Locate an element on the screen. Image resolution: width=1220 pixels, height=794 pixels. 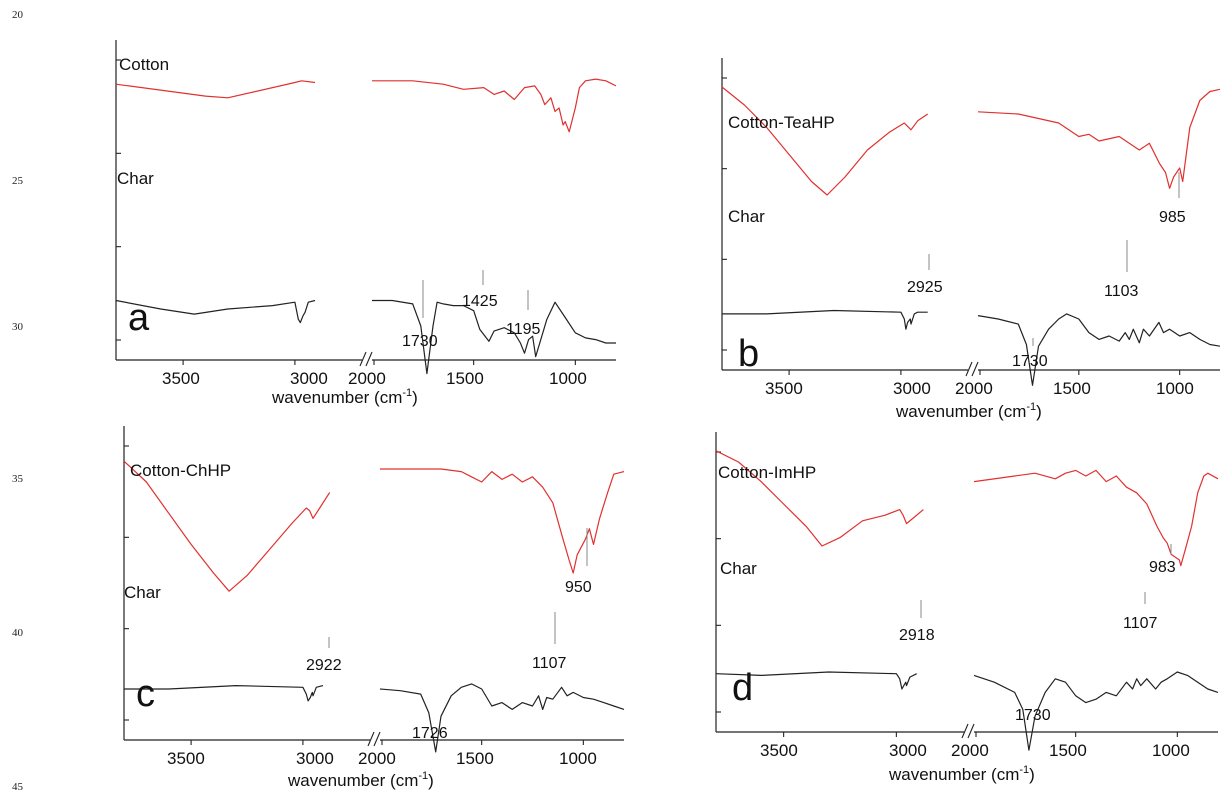
panel-letter: d is located at coordinates (742, 688).